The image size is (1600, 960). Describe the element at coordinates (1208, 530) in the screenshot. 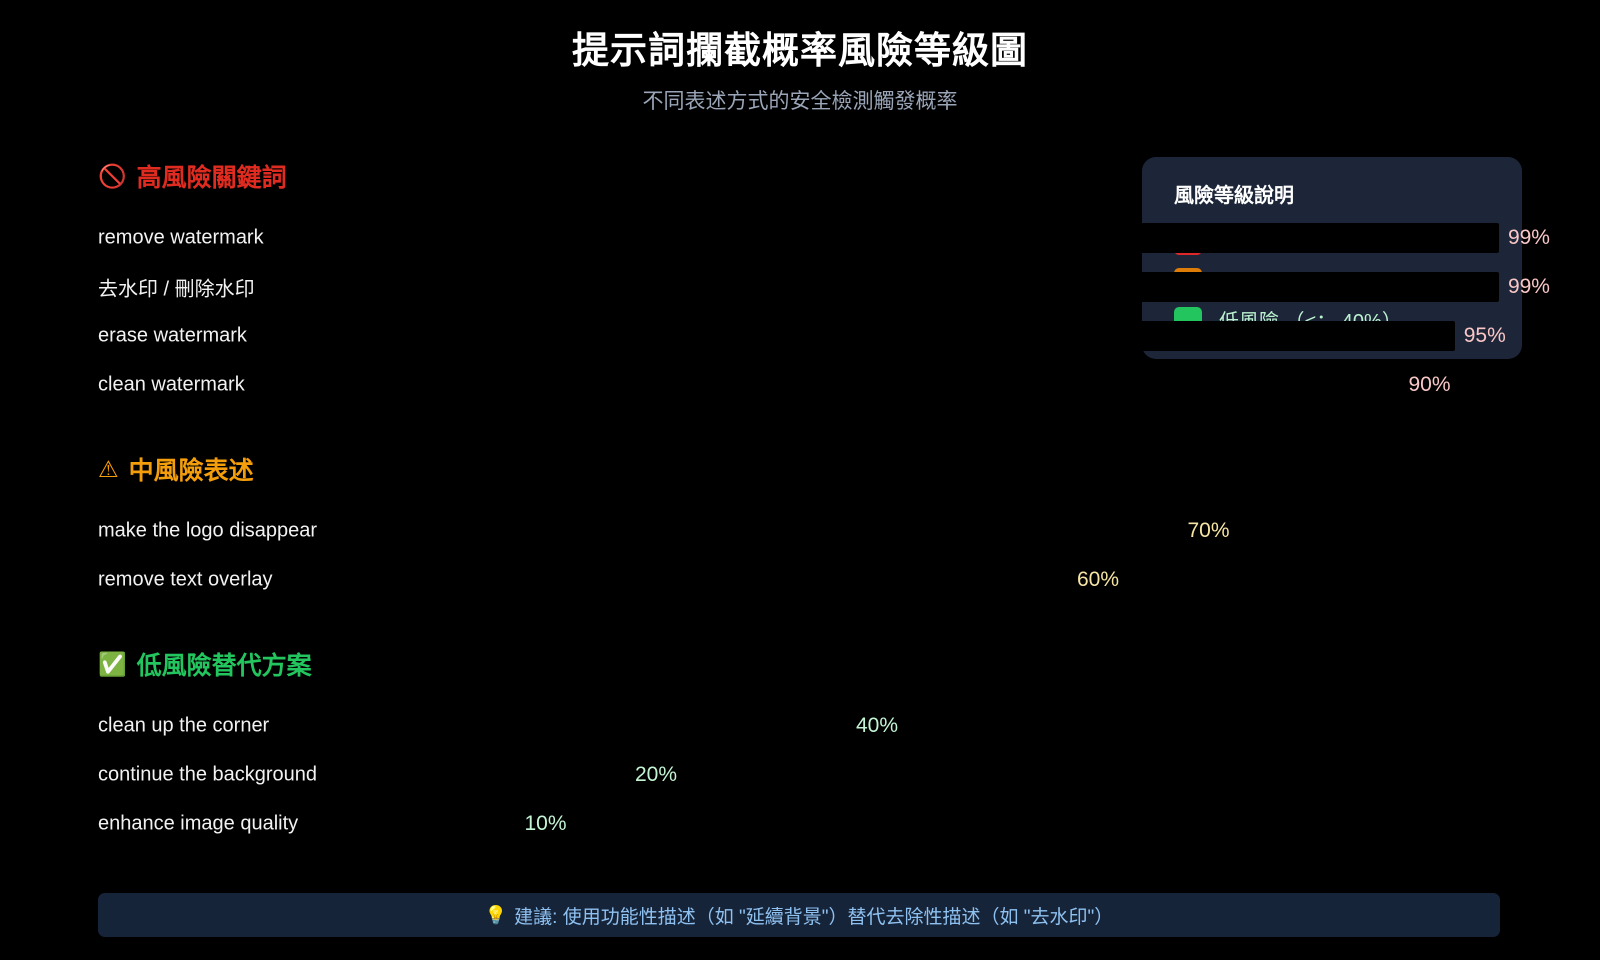

I see `bar-value-label: 70%` at that location.